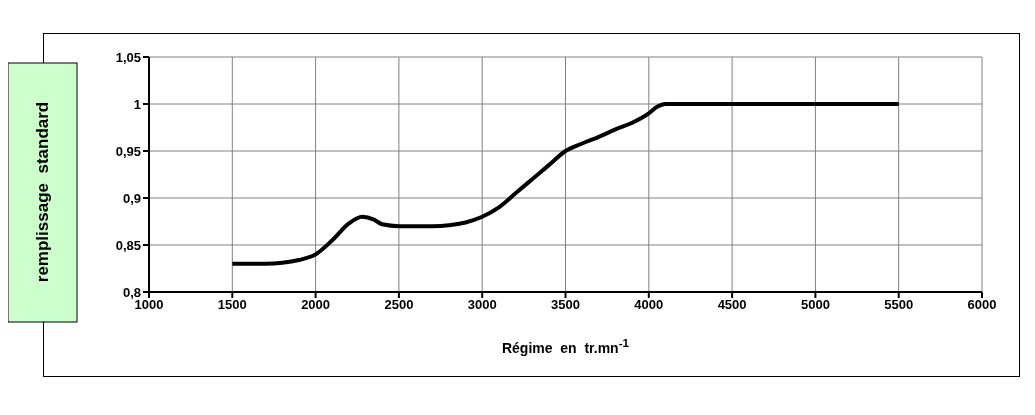  What do you see at coordinates (565, 305) in the screenshot?
I see `x-tick-label: 3500` at bounding box center [565, 305].